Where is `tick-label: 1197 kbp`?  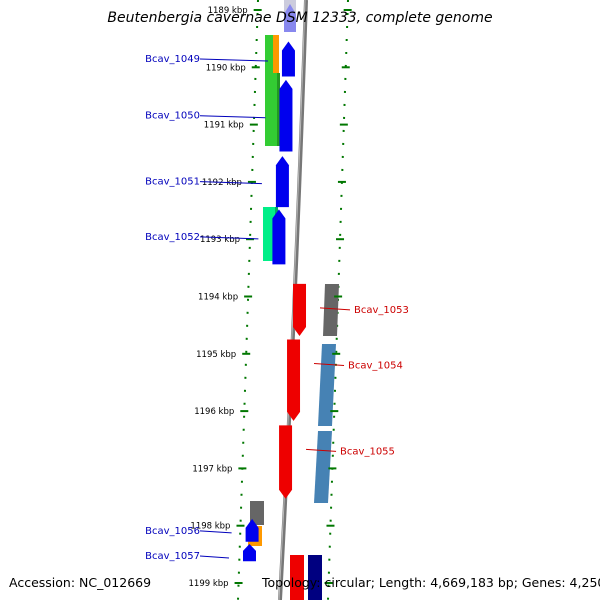 tick-label: 1197 kbp is located at coordinates (212, 469).